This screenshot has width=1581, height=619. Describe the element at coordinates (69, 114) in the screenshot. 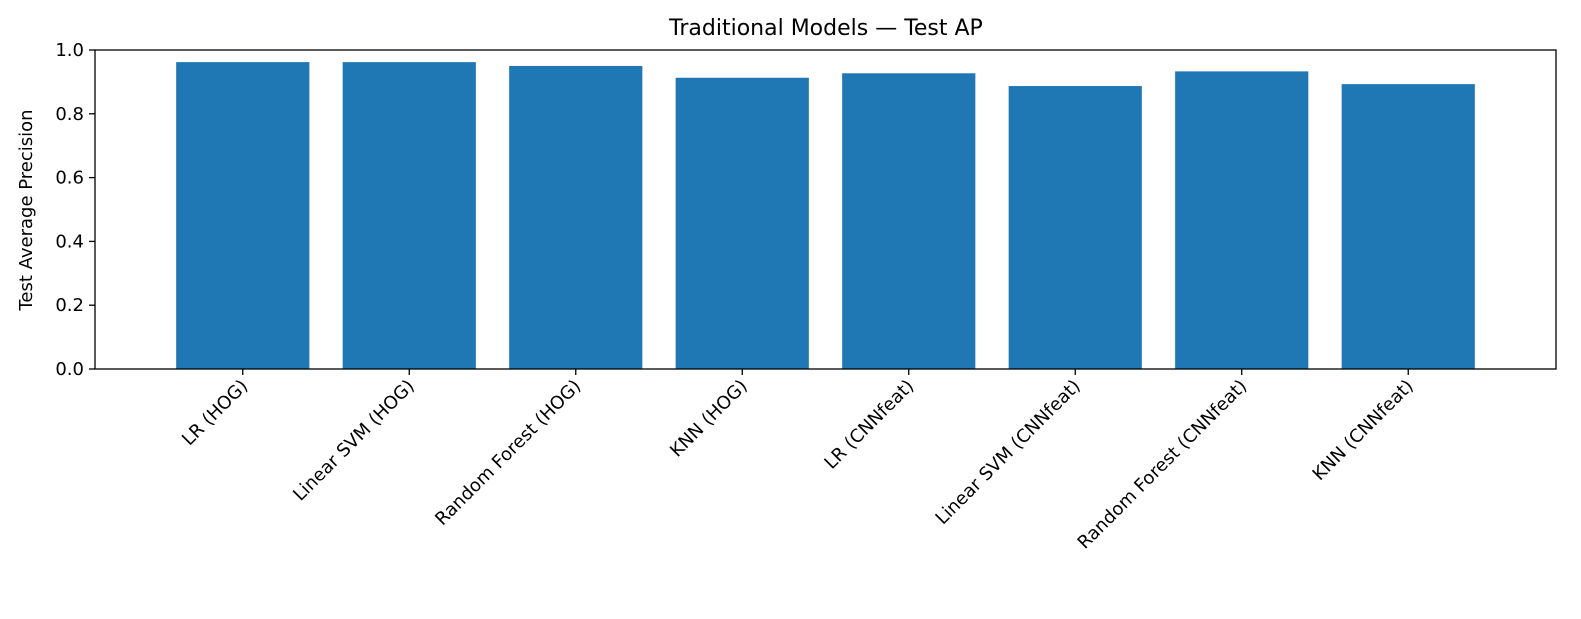

I see `y-tick-label-4: 0.8` at that location.